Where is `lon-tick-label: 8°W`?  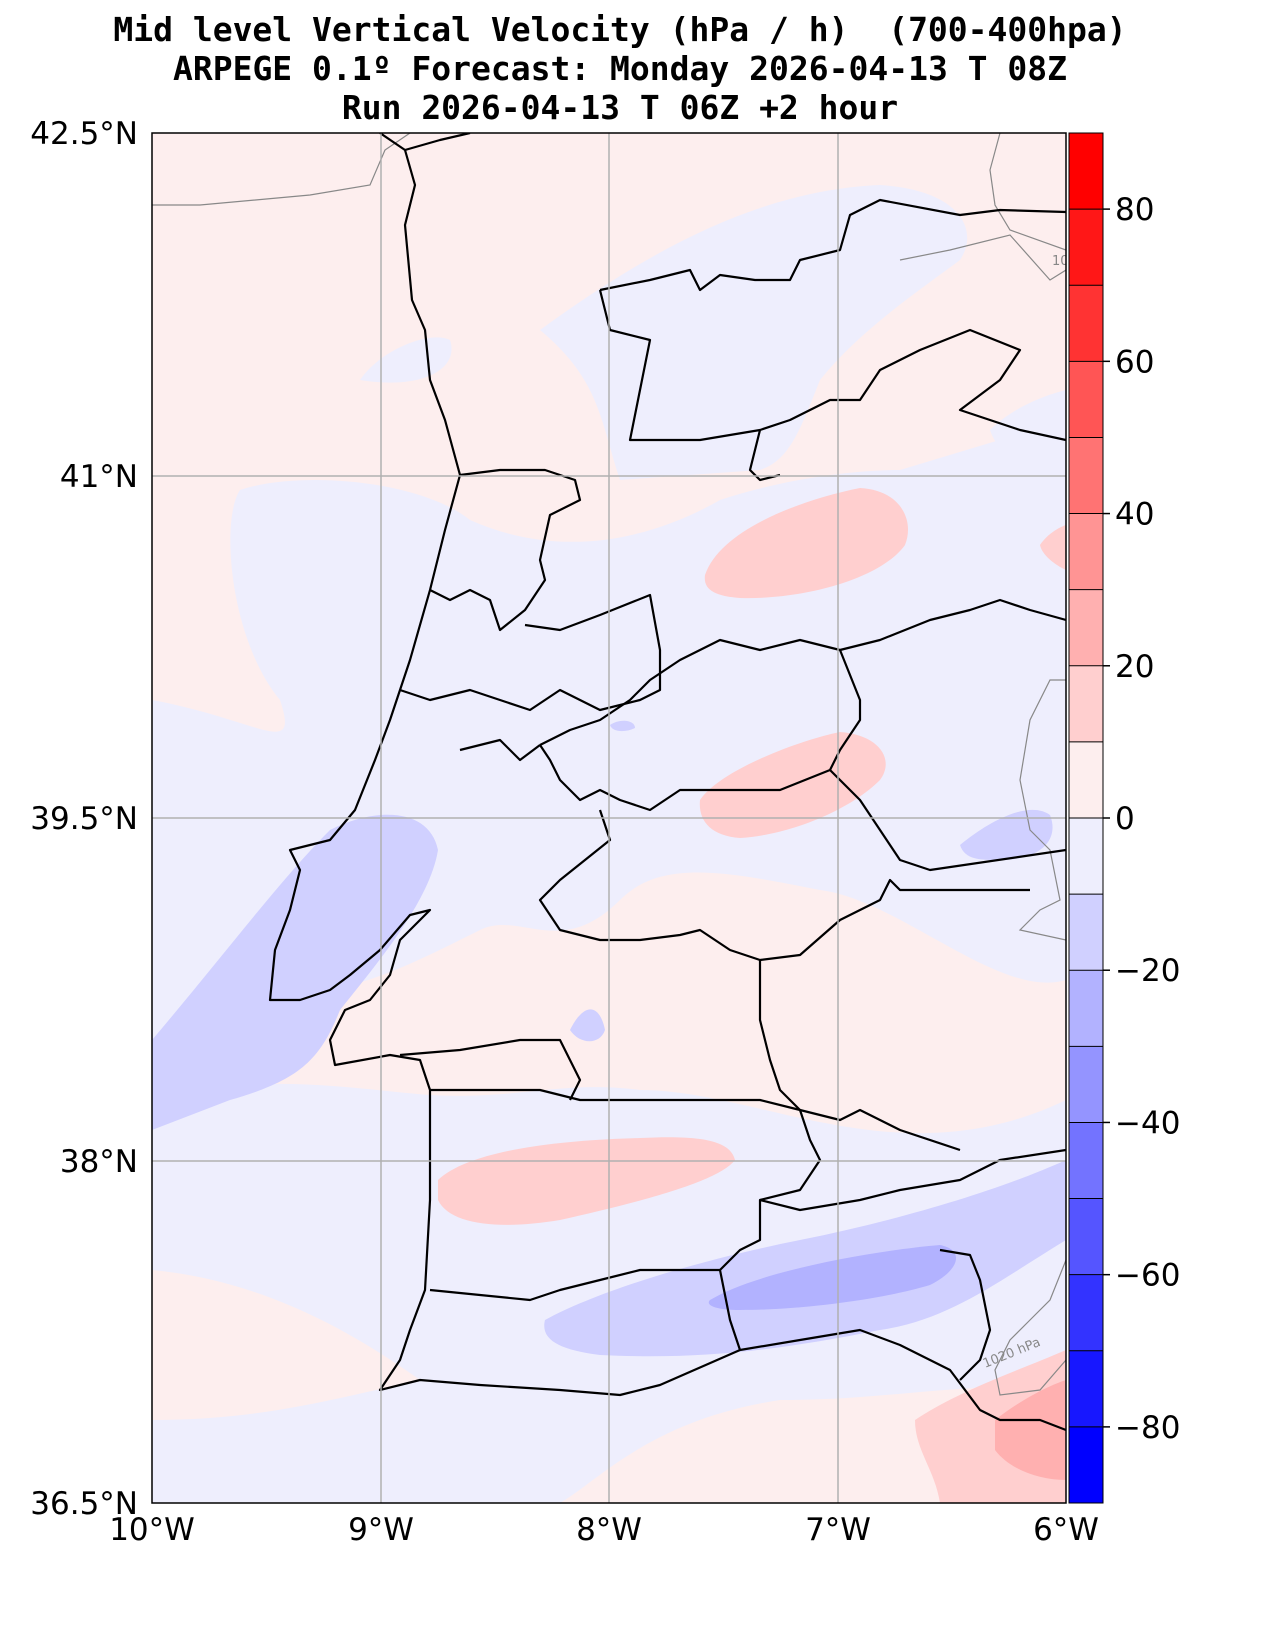
lon-tick-label: 8°W is located at coordinates (609, 1530).